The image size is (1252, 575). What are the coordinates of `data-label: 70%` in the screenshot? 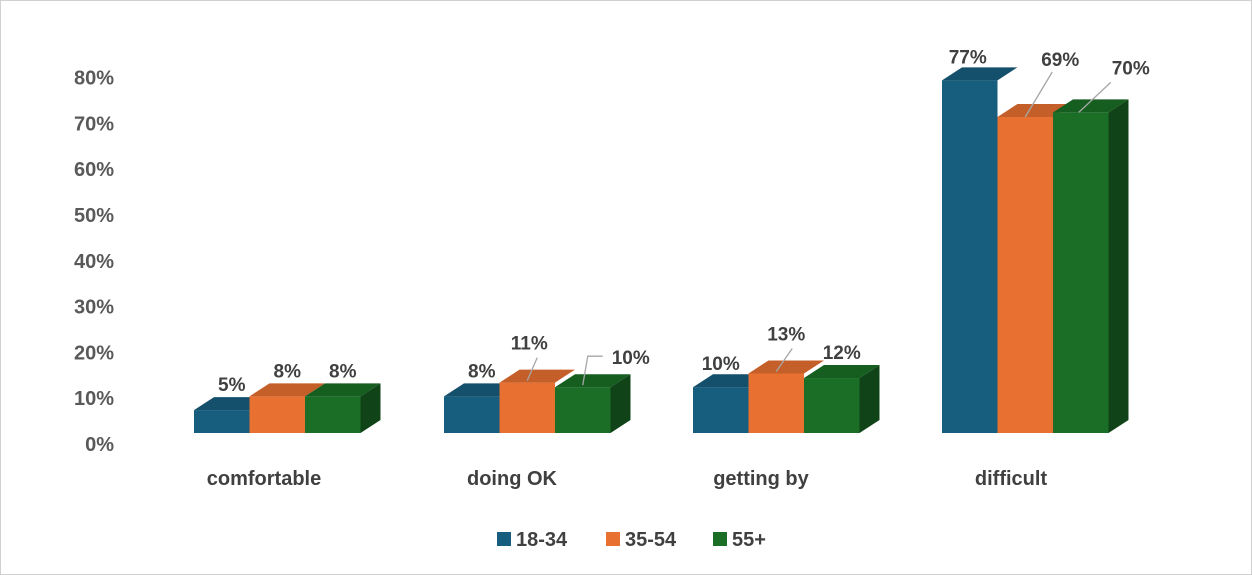 It's located at (1131, 68).